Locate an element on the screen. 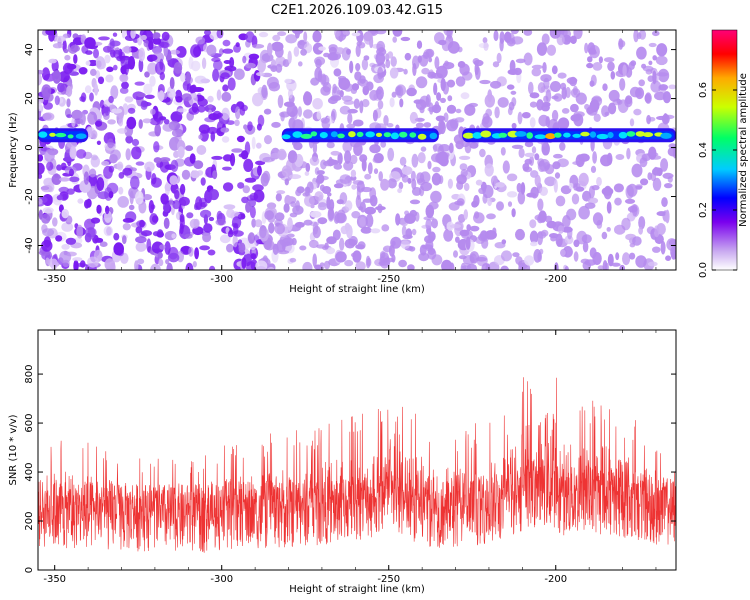  bottom-x-tick-label: -250 is located at coordinates (388, 579).